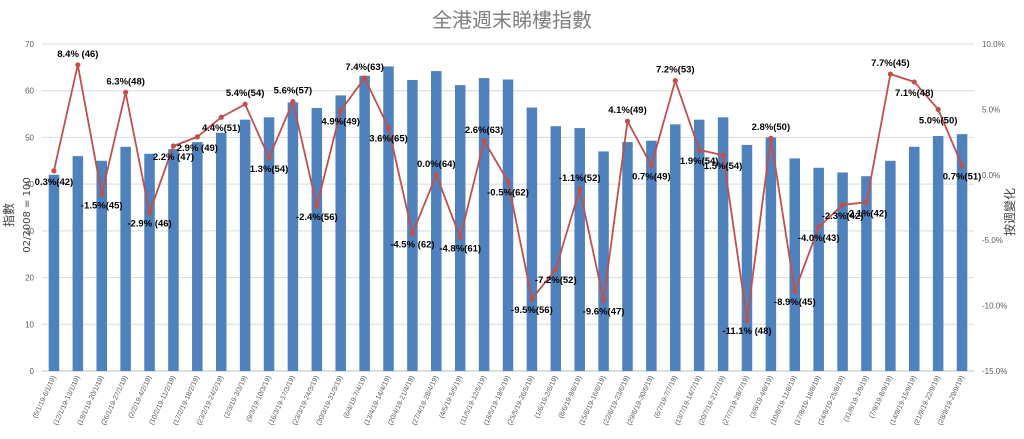 The height and width of the screenshot is (439, 1024). What do you see at coordinates (451, 397) in the screenshot?
I see `x-tick-label: (4/5/19-5/5/19)` at bounding box center [451, 397].